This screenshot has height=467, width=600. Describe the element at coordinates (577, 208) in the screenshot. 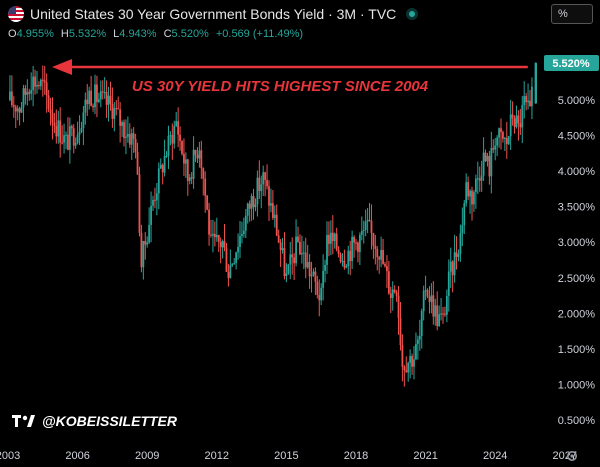

I see `y-tick-label: 3.500%` at that location.